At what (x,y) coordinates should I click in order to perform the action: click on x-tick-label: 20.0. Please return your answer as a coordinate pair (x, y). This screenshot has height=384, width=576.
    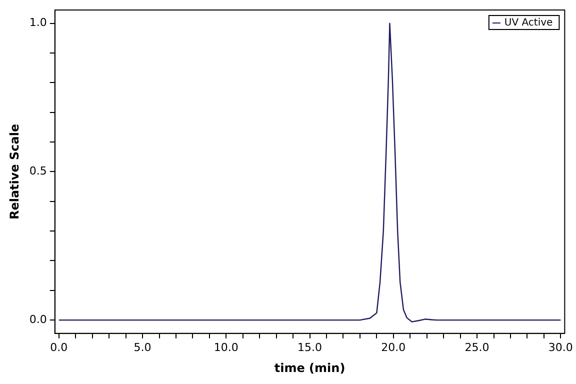
    Looking at the image, I should click on (393, 347).